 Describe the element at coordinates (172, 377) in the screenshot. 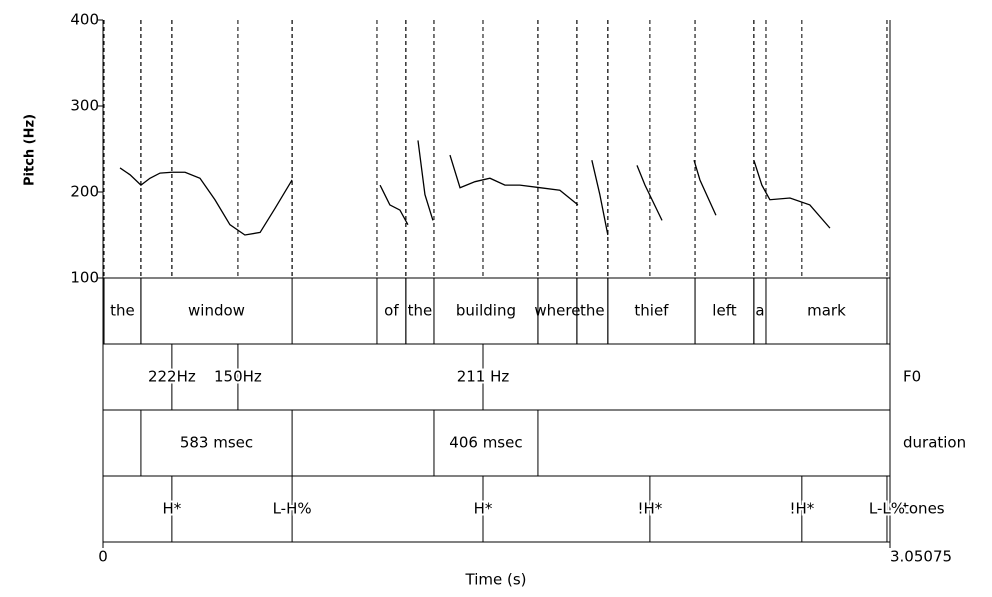

I see `point-label: 222Hz` at that location.